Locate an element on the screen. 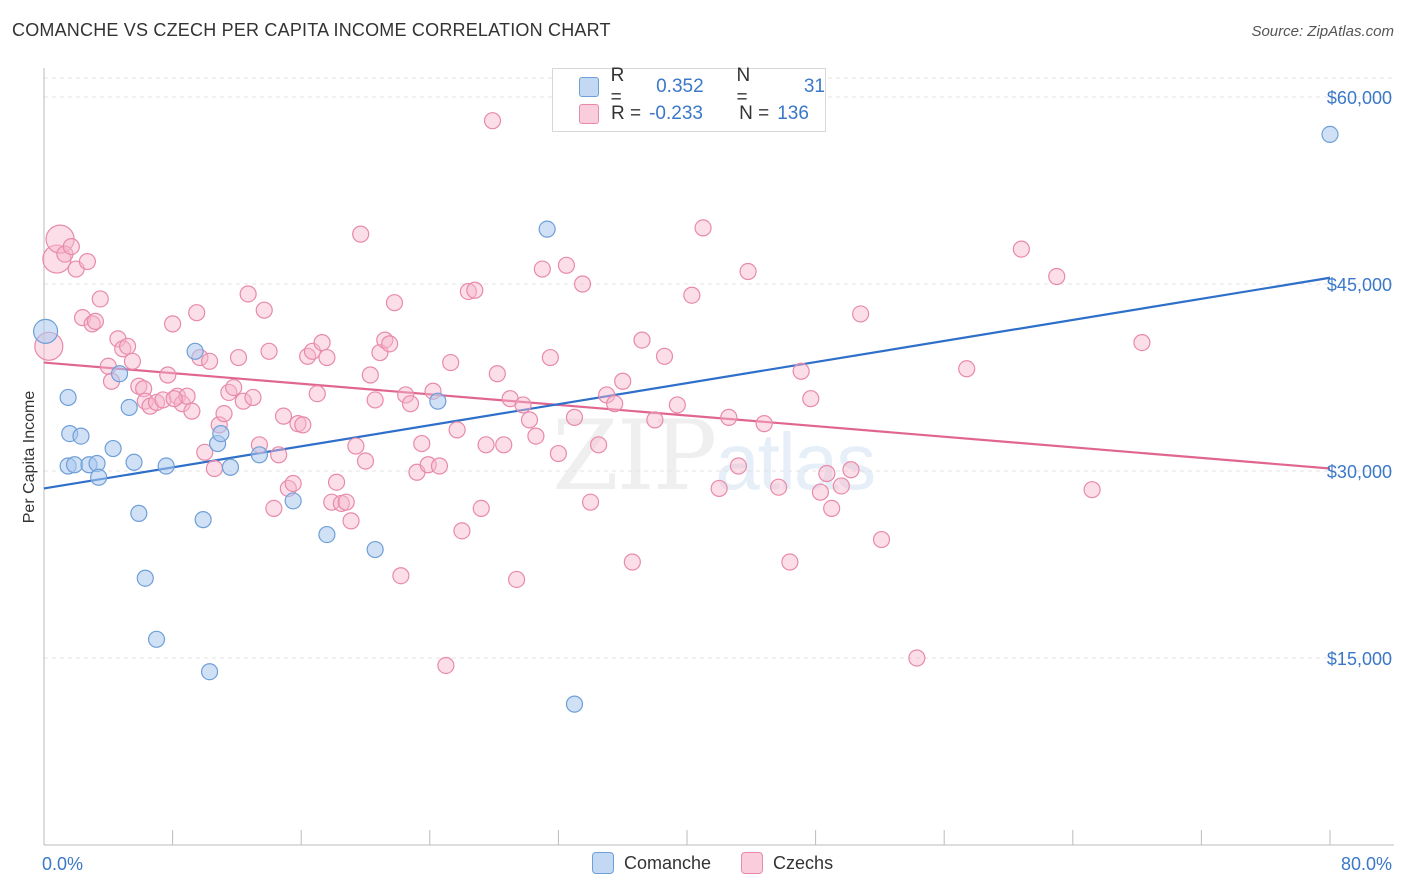 The width and height of the screenshot is (1406, 892). y-tick-label: $60,000 is located at coordinates (1359, 98).